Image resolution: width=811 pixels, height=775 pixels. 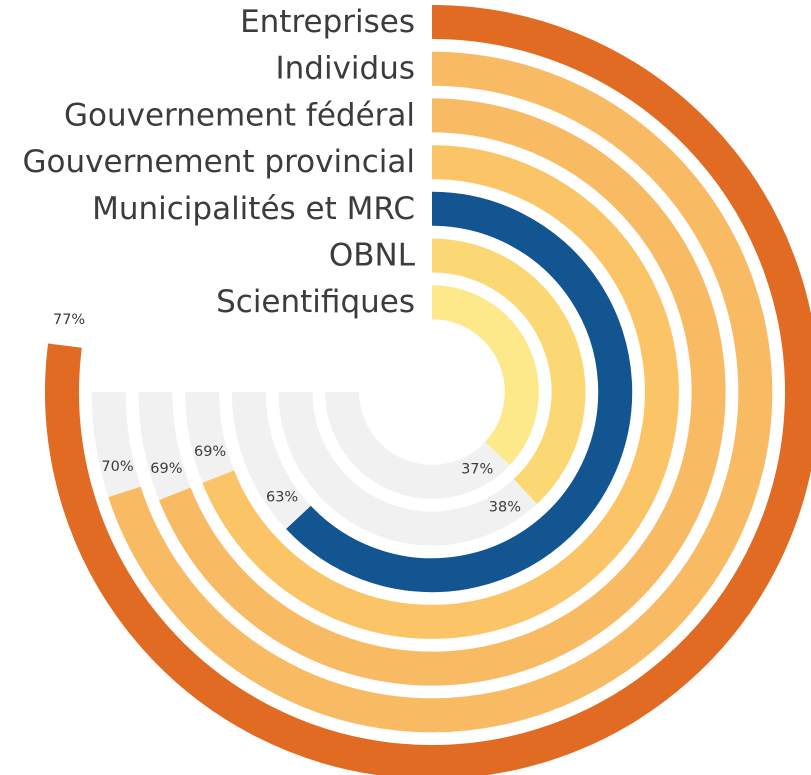 I want to click on value-label-entreprises: 77%, so click(x=69, y=320).